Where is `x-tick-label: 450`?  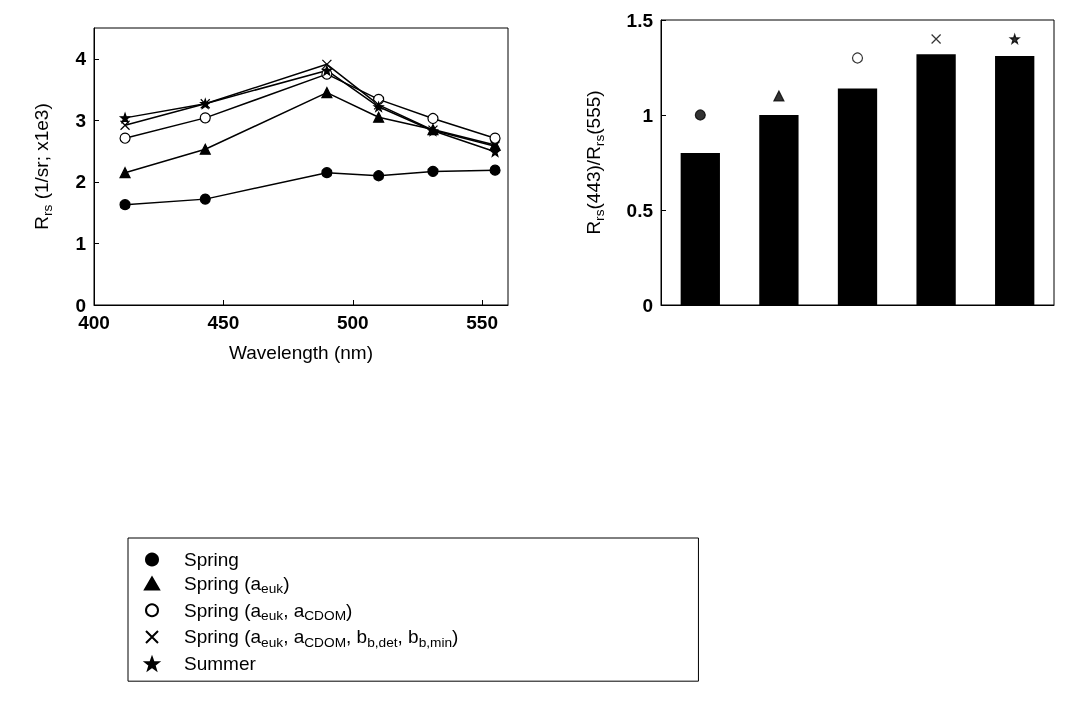 x-tick-label: 450 is located at coordinates (223, 322).